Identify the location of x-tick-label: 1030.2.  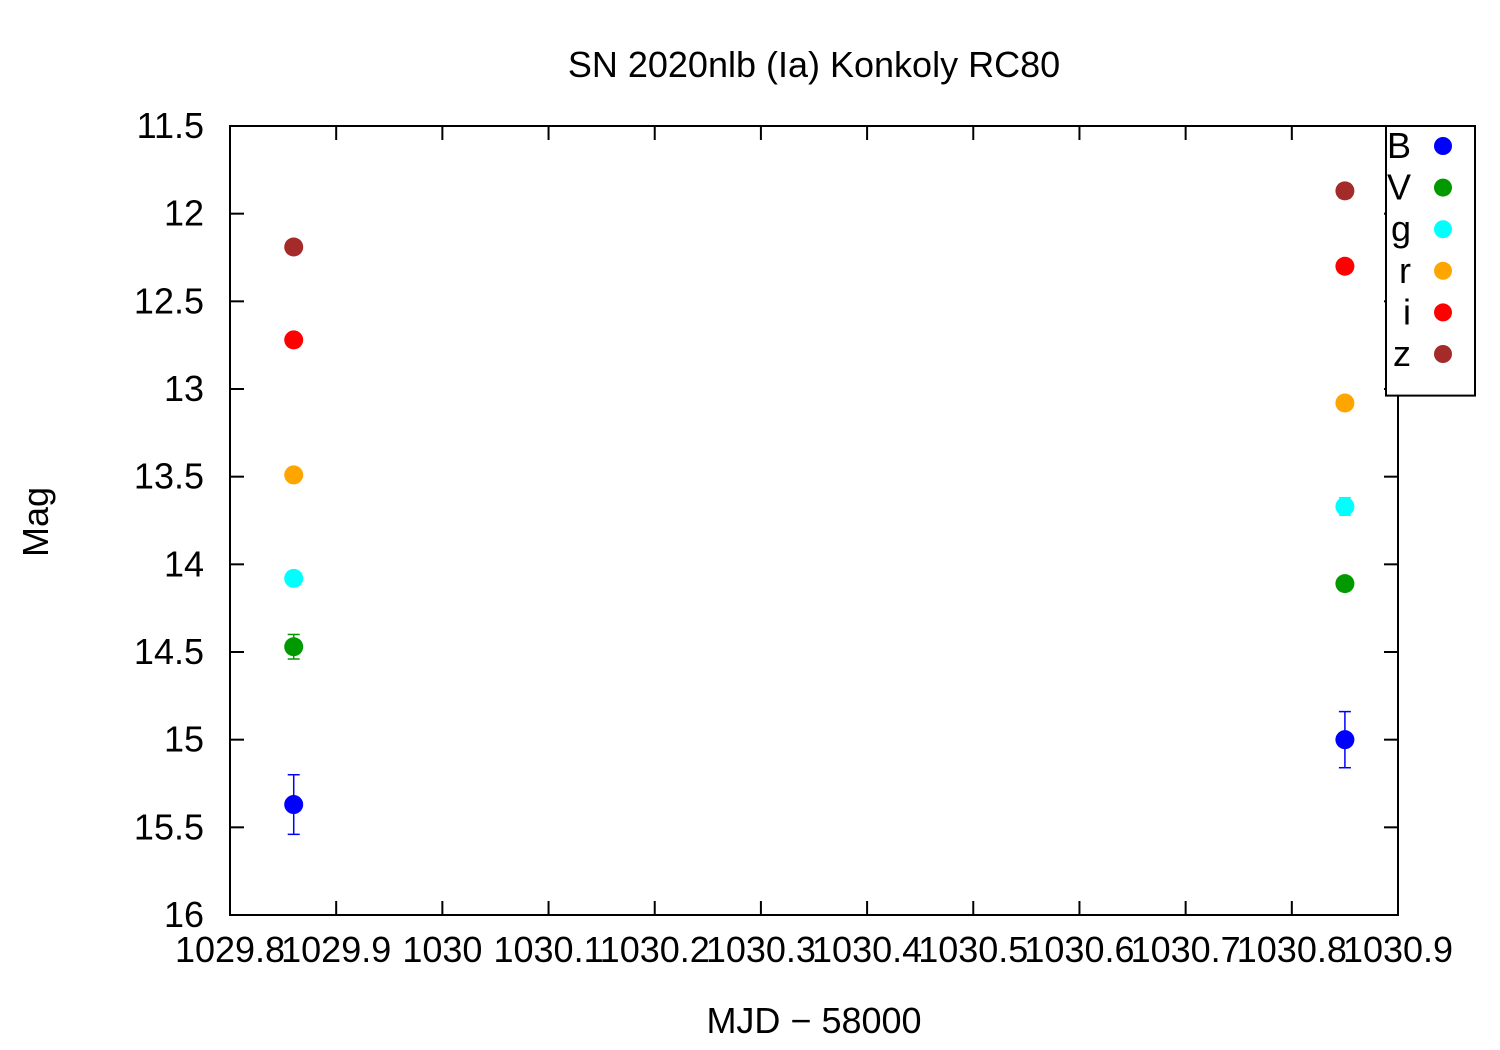
(655, 949).